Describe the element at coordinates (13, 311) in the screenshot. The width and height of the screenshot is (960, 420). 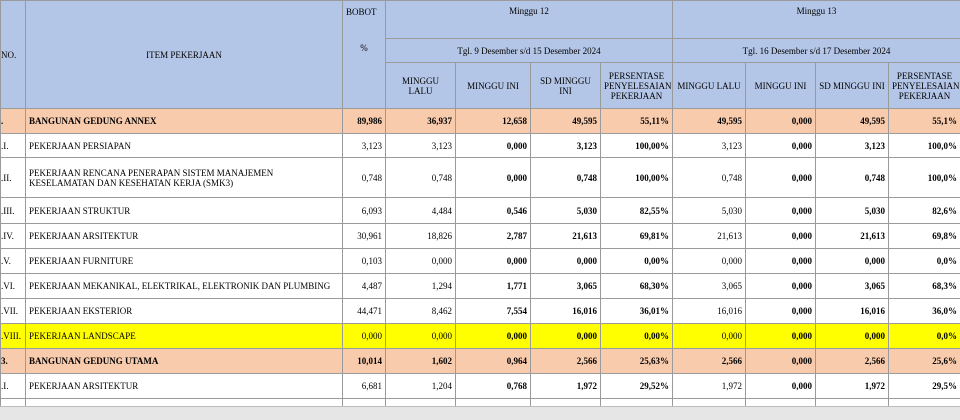
I see `row-number: .VII.` at that location.